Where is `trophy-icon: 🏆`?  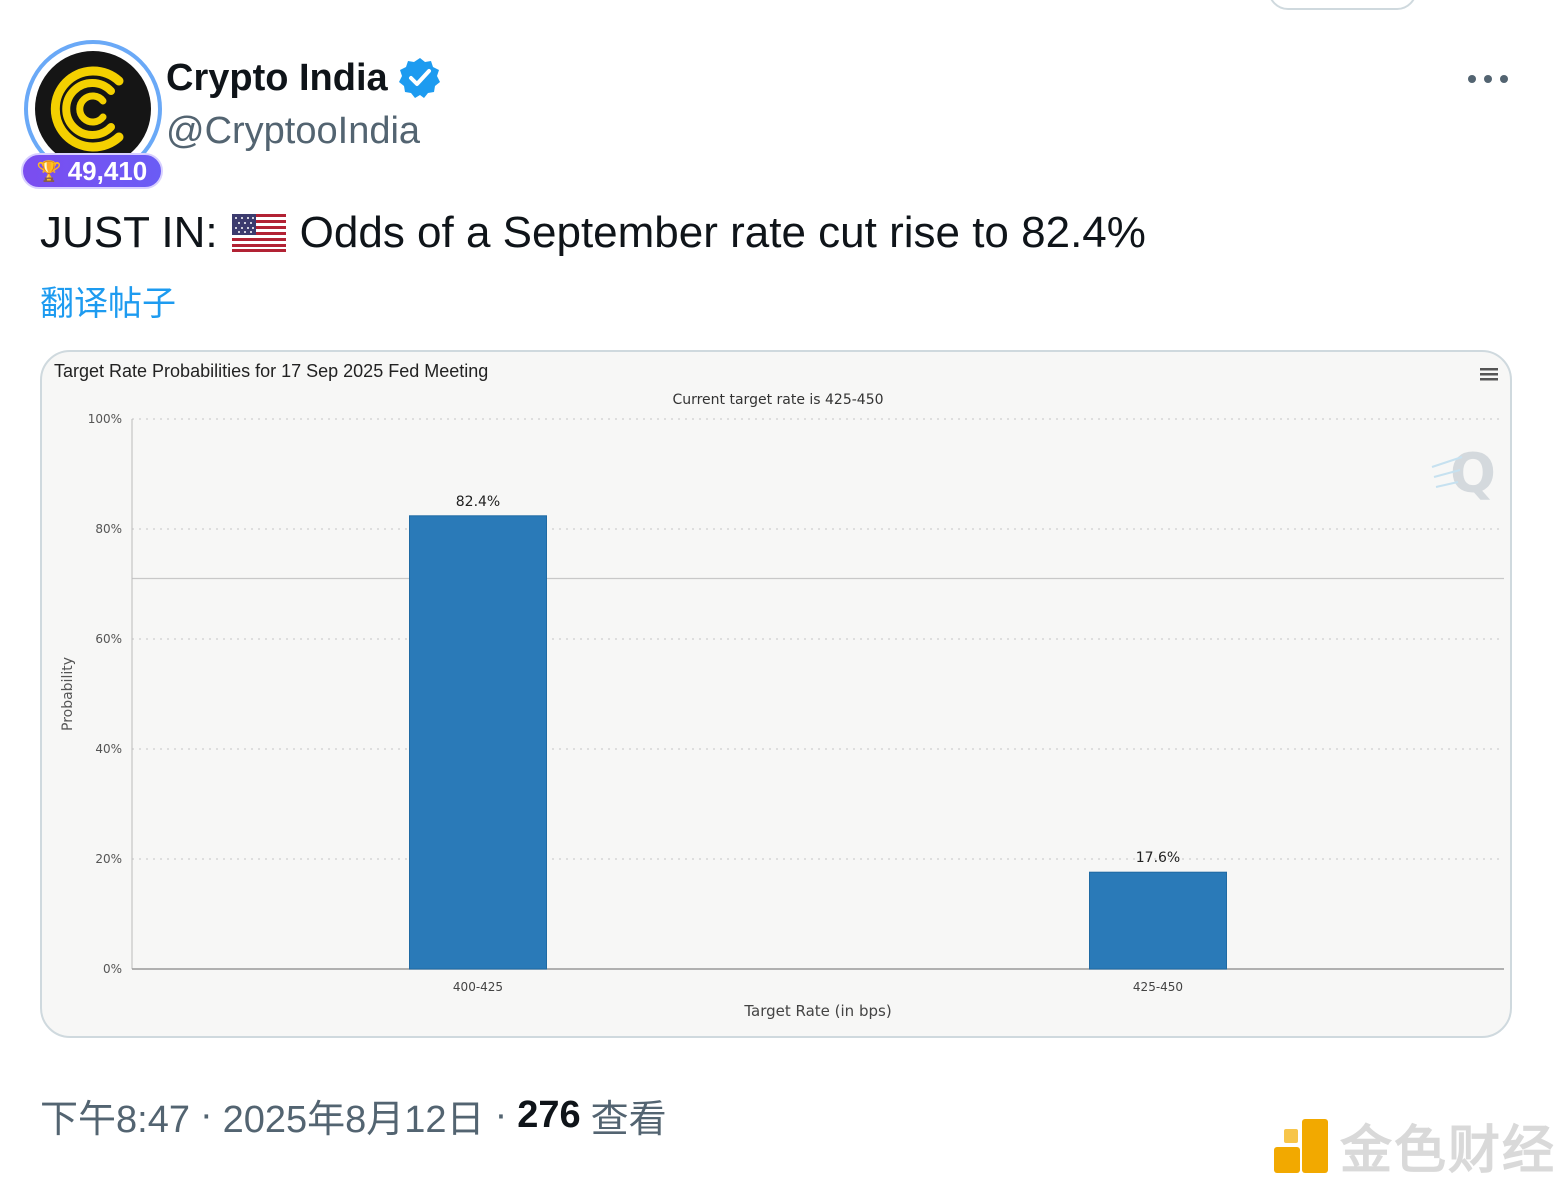 trophy-icon: 🏆 is located at coordinates (49, 171).